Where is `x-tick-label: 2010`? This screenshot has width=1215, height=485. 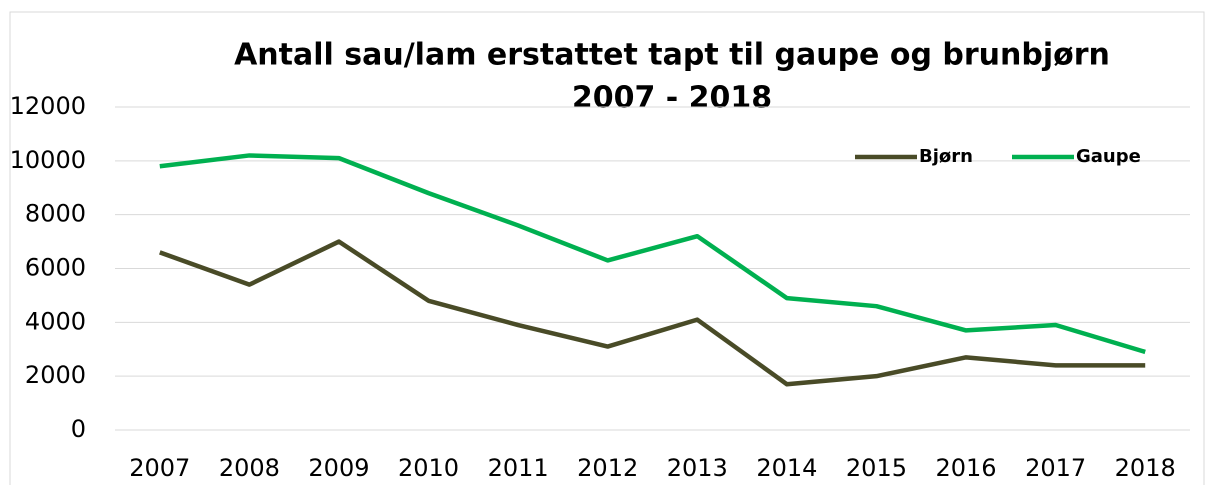 x-tick-label: 2010 is located at coordinates (428, 468).